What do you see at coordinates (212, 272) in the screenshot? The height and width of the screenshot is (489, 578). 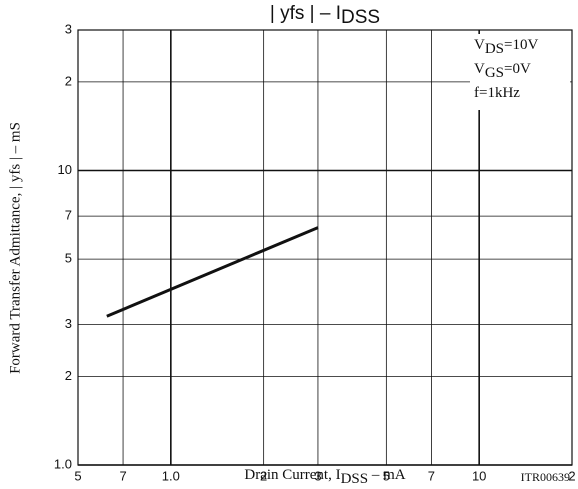 I see `data-line` at bounding box center [212, 272].